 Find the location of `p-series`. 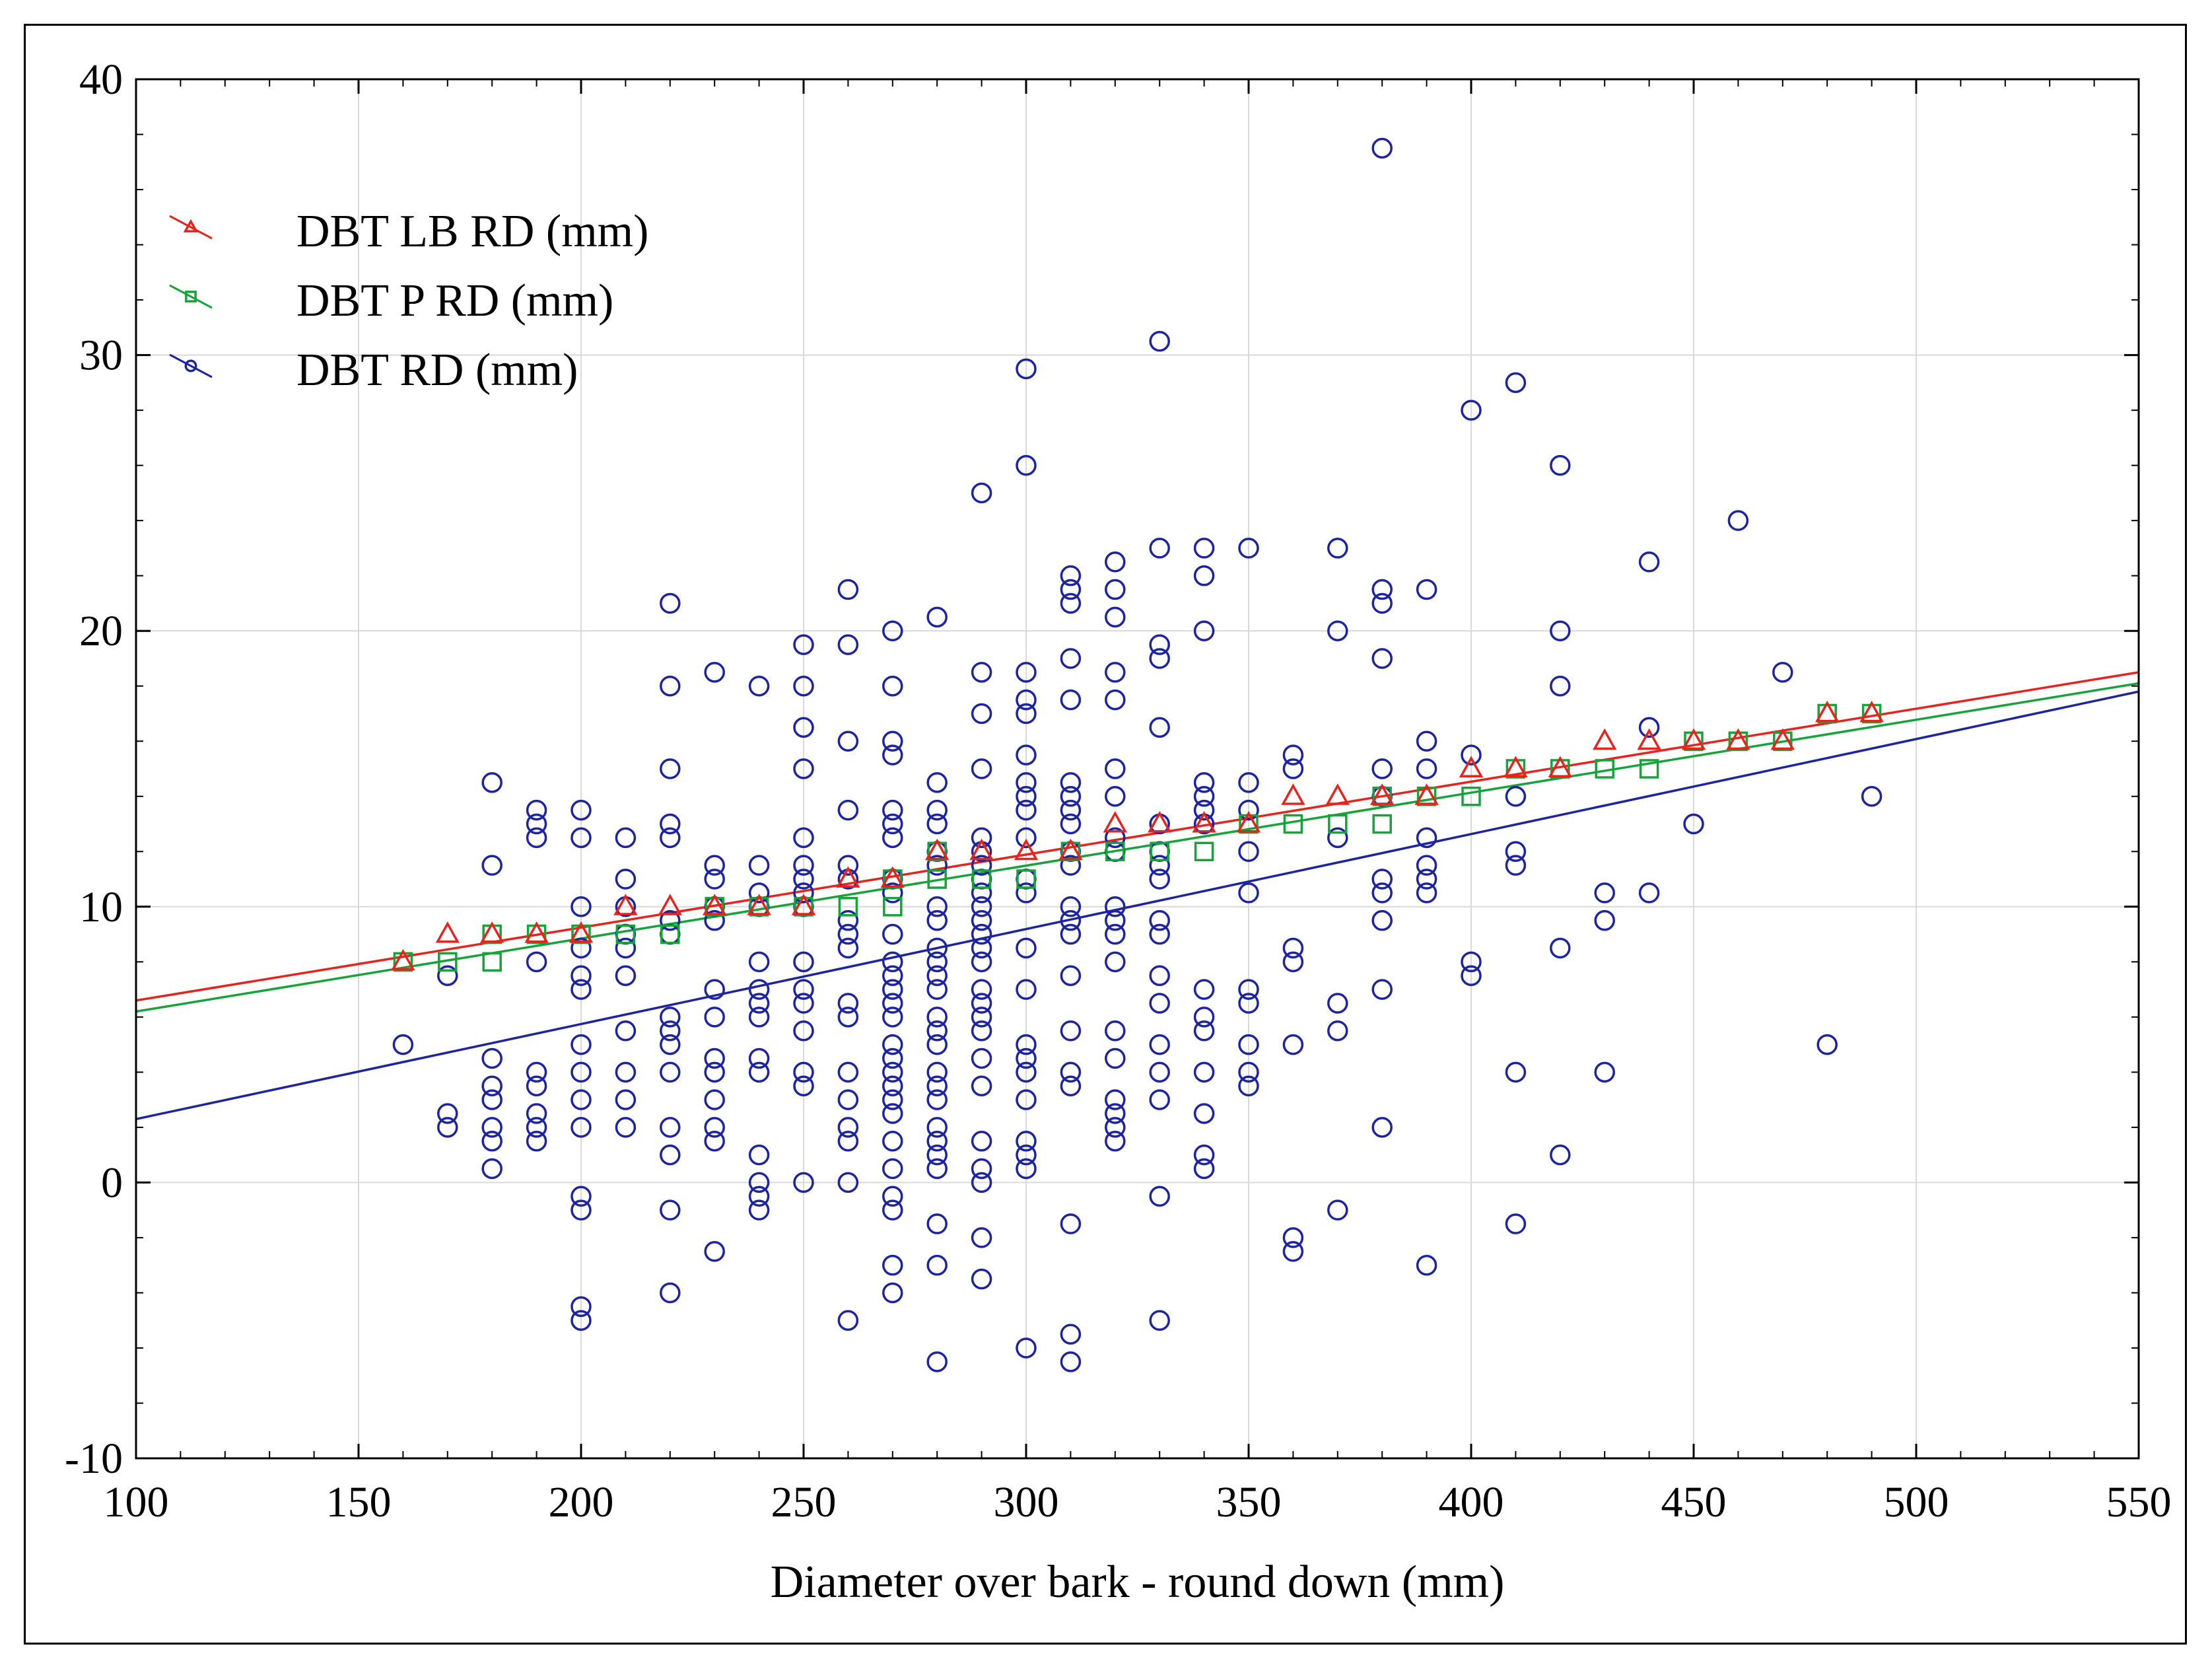

p-series is located at coordinates (1137, 838).